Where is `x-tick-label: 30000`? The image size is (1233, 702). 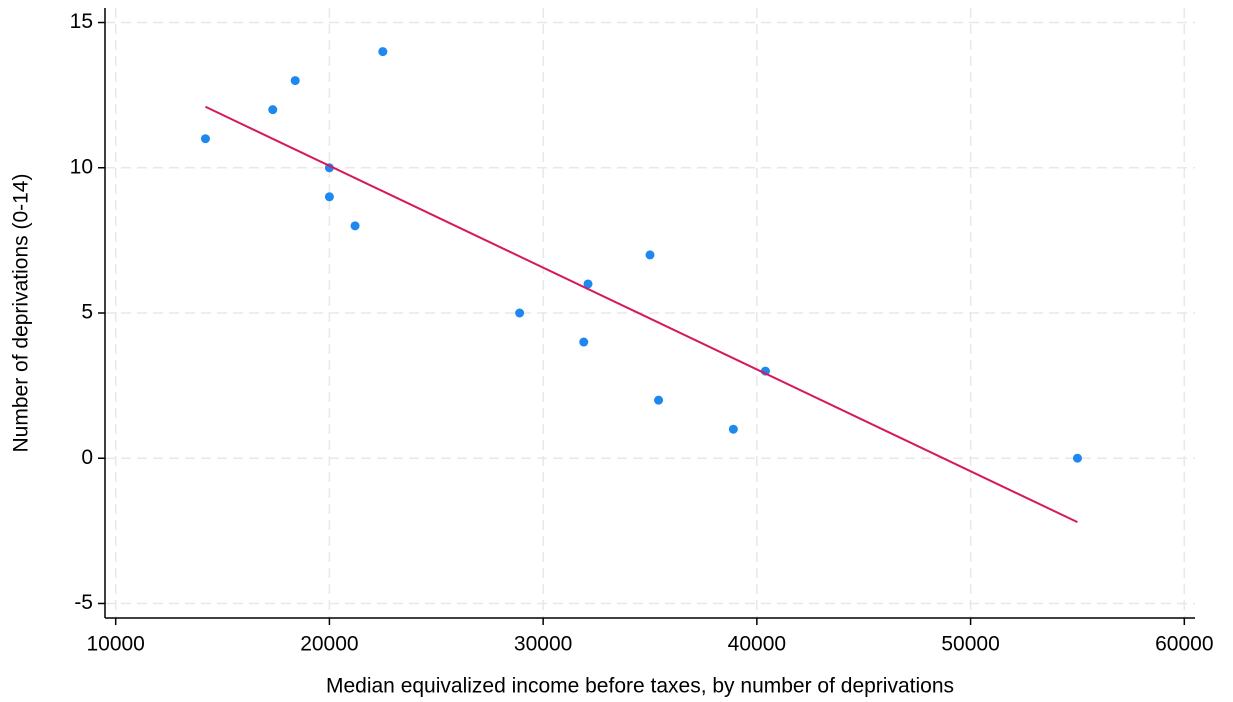
x-tick-label: 30000 is located at coordinates (543, 644).